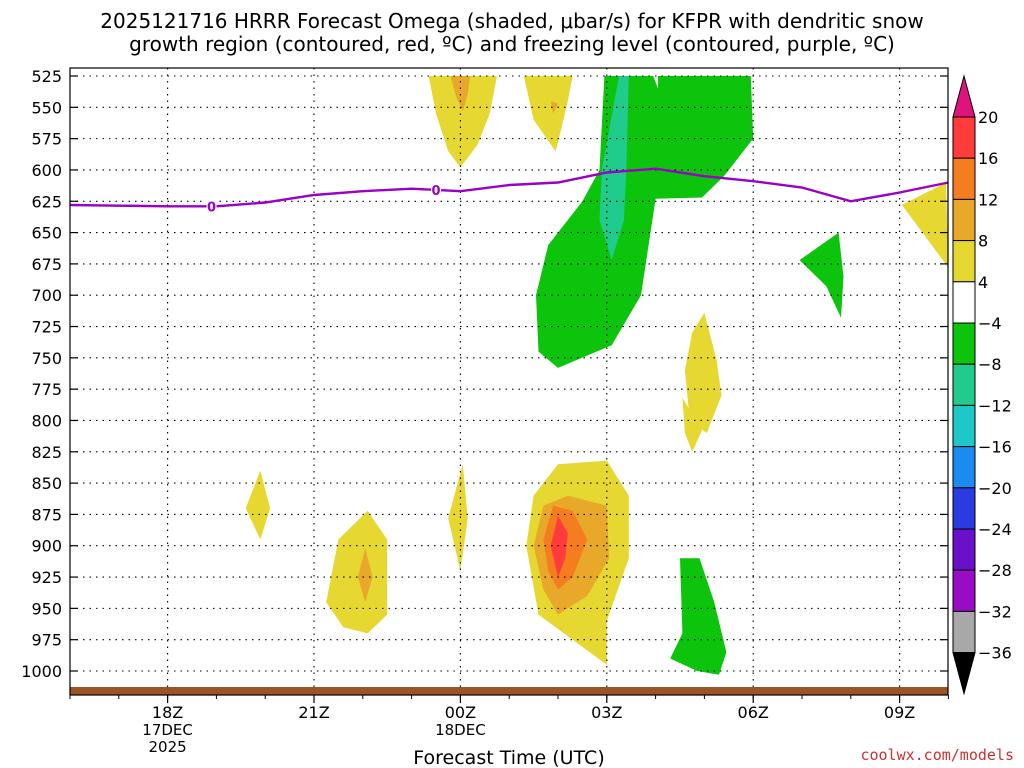  I want to click on y-tick-label-700: 700, so click(46, 295).